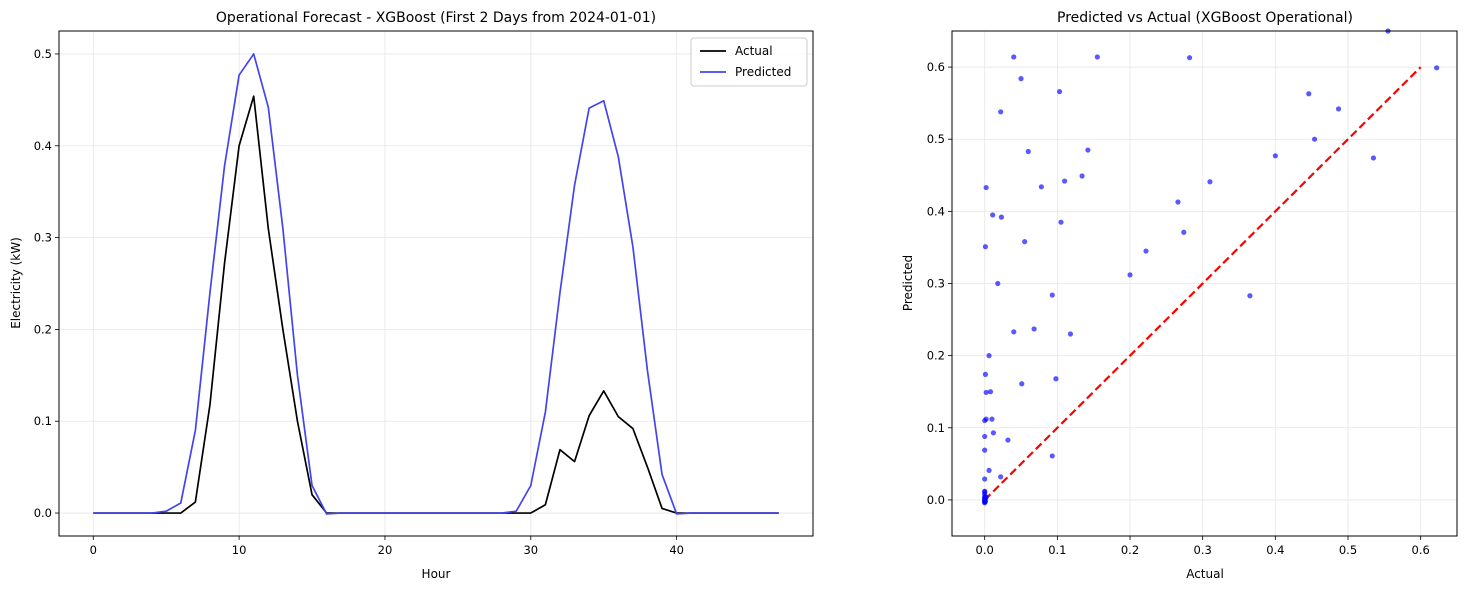  I want to click on left-x-tick-label: 10, so click(239, 550).